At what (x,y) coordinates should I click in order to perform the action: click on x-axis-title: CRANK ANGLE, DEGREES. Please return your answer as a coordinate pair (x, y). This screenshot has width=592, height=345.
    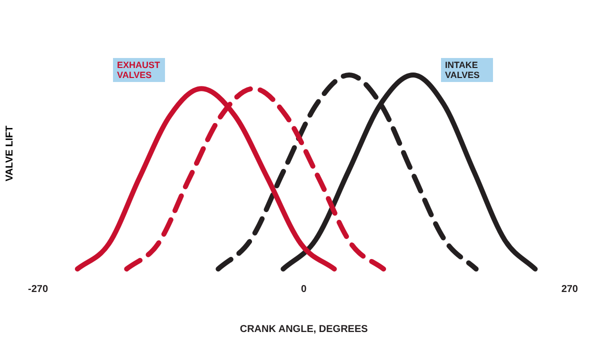
    Looking at the image, I should click on (304, 329).